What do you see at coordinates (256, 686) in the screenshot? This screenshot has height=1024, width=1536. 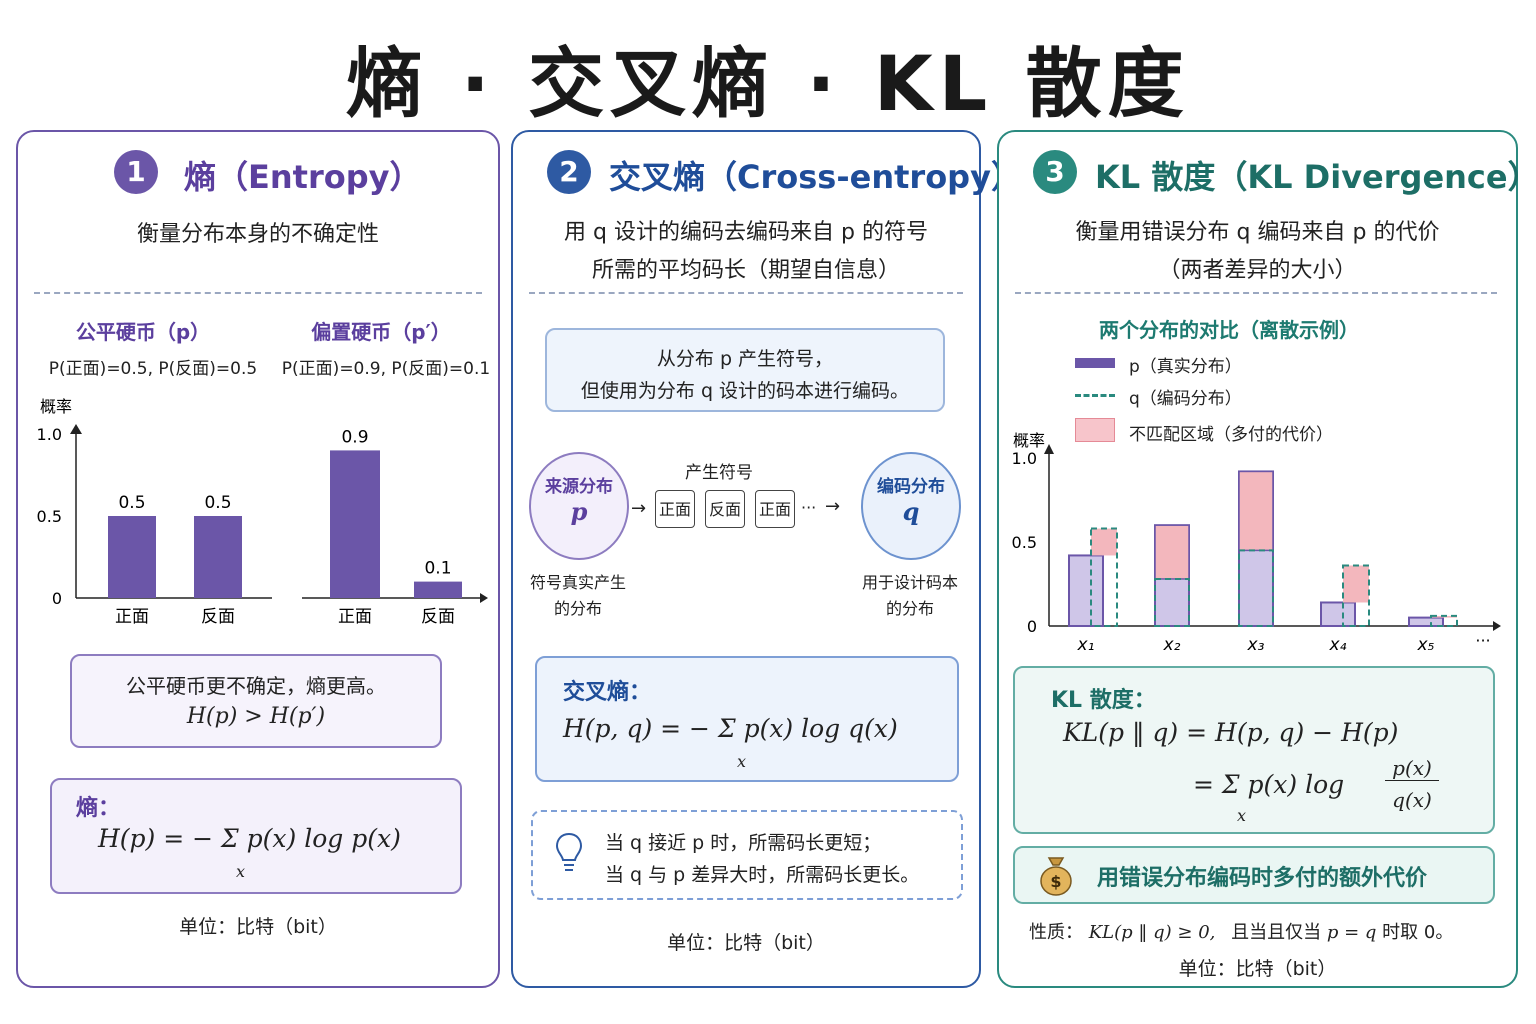 I see `entropy-note-text: 公平硬币更不确定，熵更高。` at bounding box center [256, 686].